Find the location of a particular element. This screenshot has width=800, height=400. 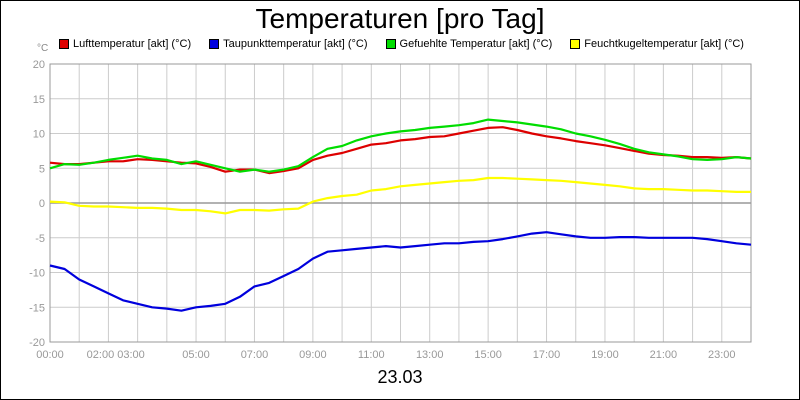

x-tick-label: 17:00 is located at coordinates (547, 355).